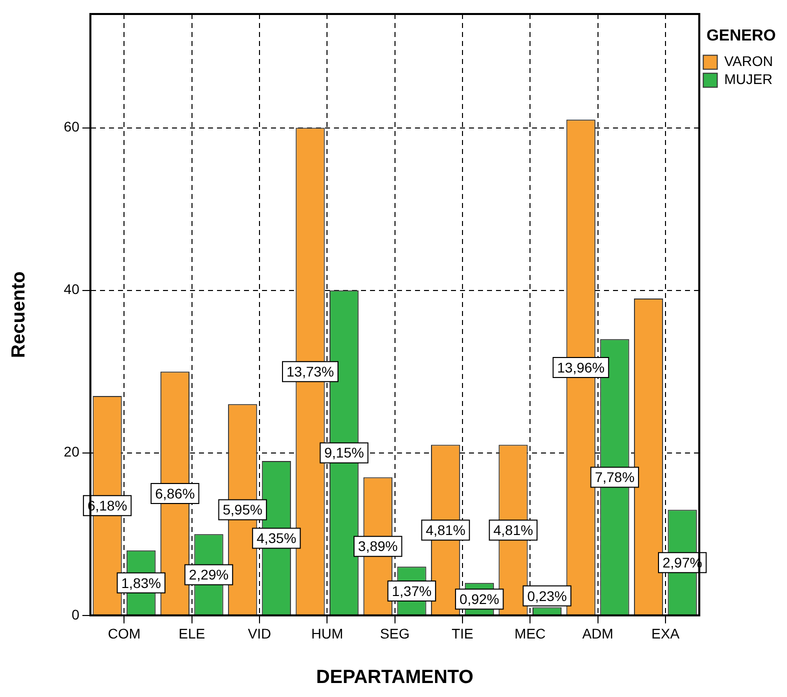  What do you see at coordinates (395, 634) in the screenshot?
I see `x-tick-label: SEG` at bounding box center [395, 634].